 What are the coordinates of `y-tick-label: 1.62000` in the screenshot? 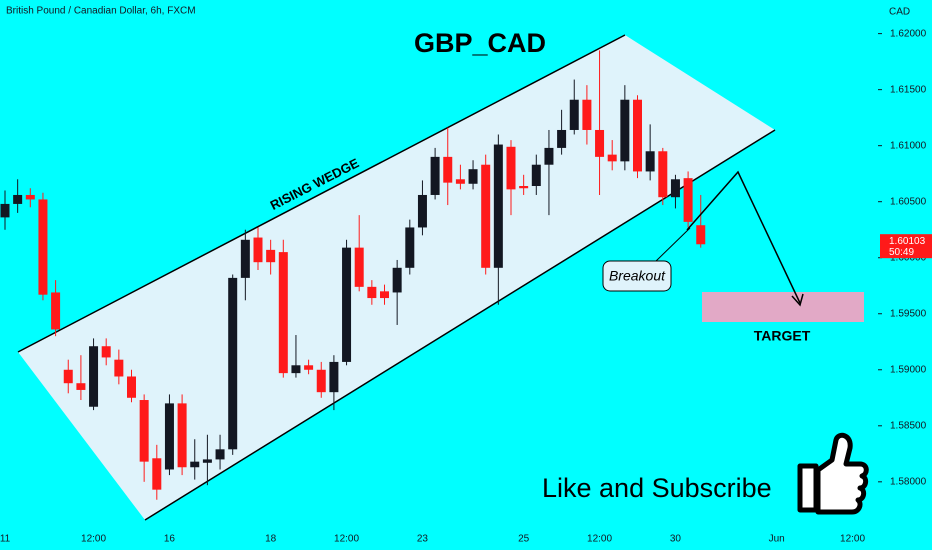 It's located at (908, 33).